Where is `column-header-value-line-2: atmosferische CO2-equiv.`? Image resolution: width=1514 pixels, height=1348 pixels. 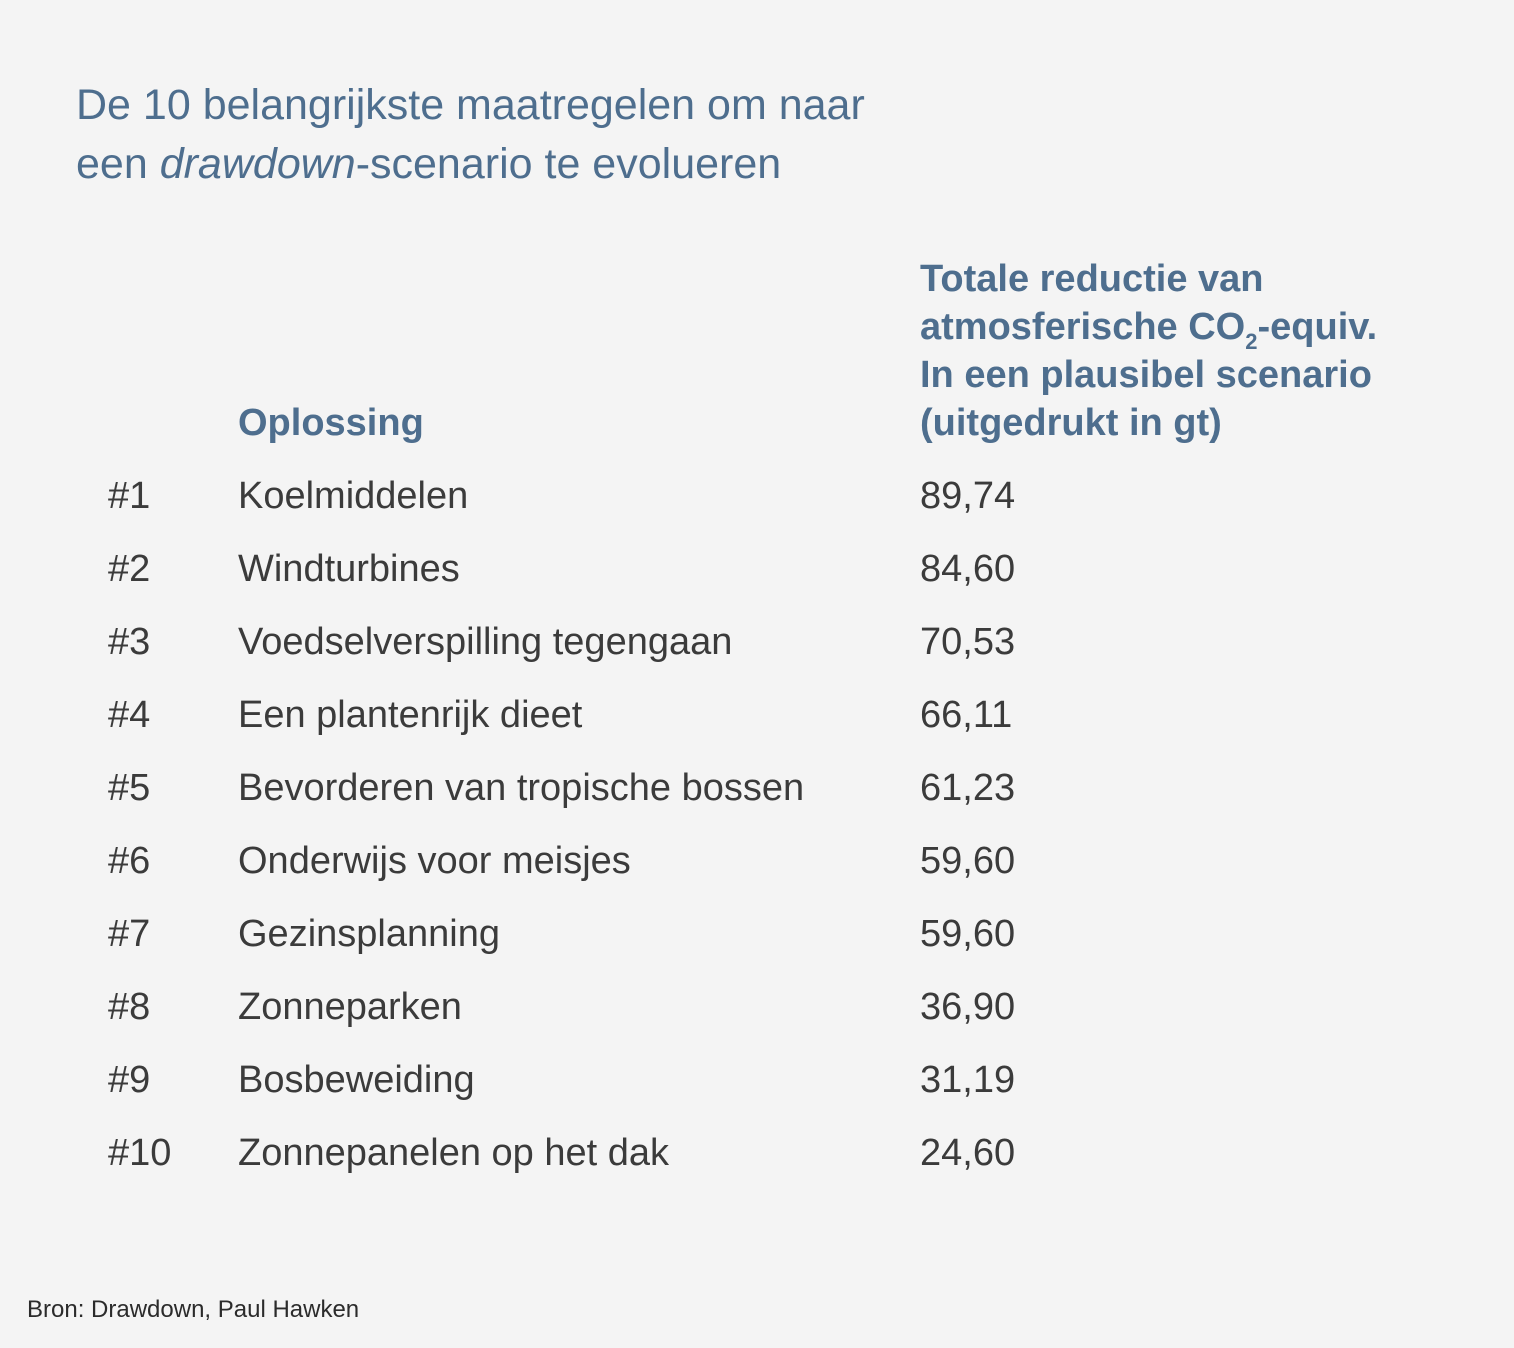 column-header-value-line-2: atmosferische CO2-equiv. is located at coordinates (1200, 328).